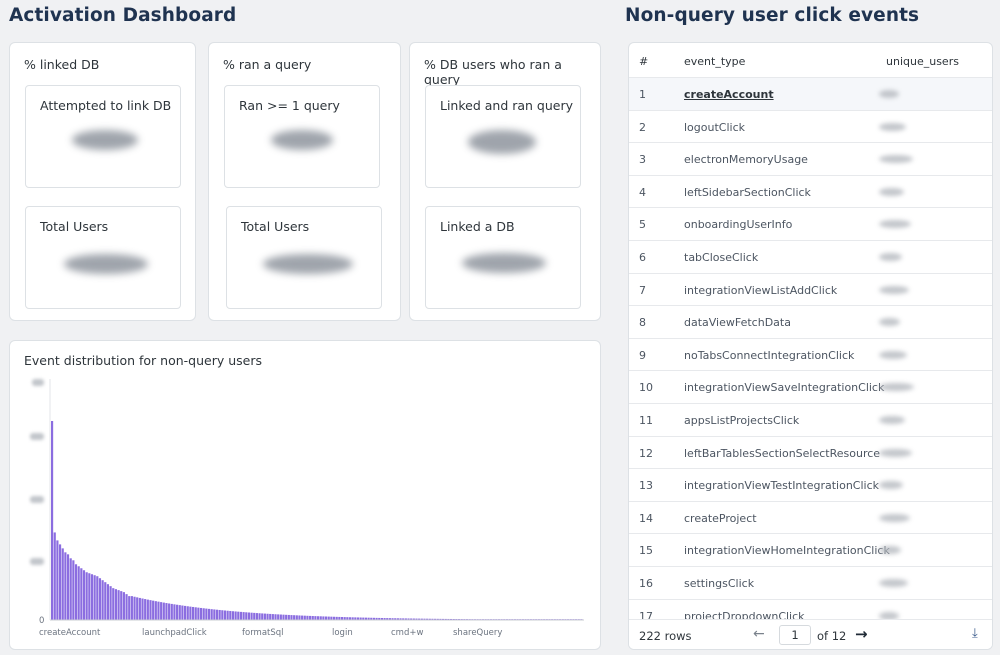  I want to click on table-row: 16 settingsClick, so click(810, 582).